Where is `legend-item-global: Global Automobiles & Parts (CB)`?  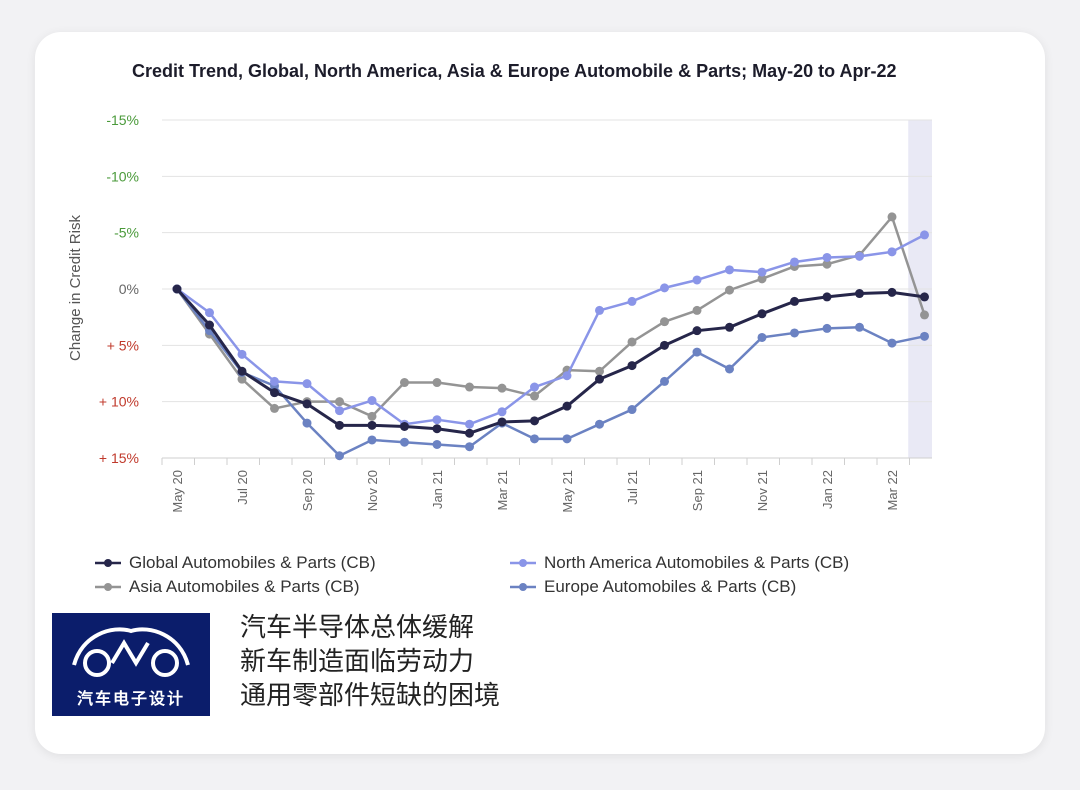 legend-item-global: Global Automobiles & Parts (CB) is located at coordinates (235, 563).